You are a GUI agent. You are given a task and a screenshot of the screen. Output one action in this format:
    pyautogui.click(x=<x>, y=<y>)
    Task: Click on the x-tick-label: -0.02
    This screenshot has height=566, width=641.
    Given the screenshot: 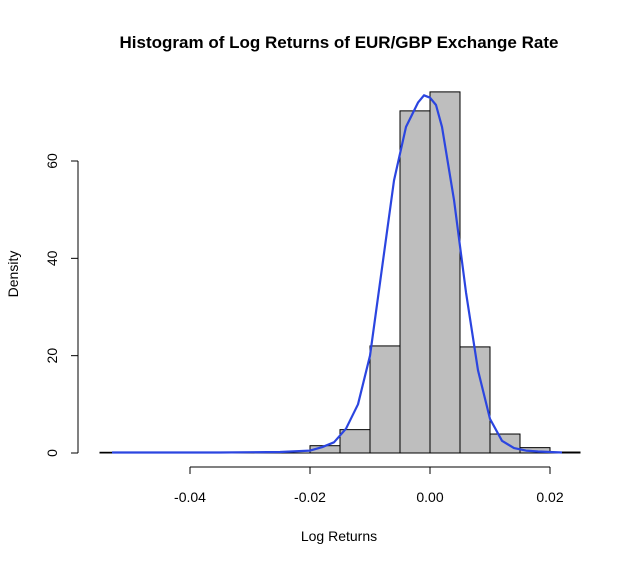 What is the action you would take?
    pyautogui.click(x=310, y=497)
    